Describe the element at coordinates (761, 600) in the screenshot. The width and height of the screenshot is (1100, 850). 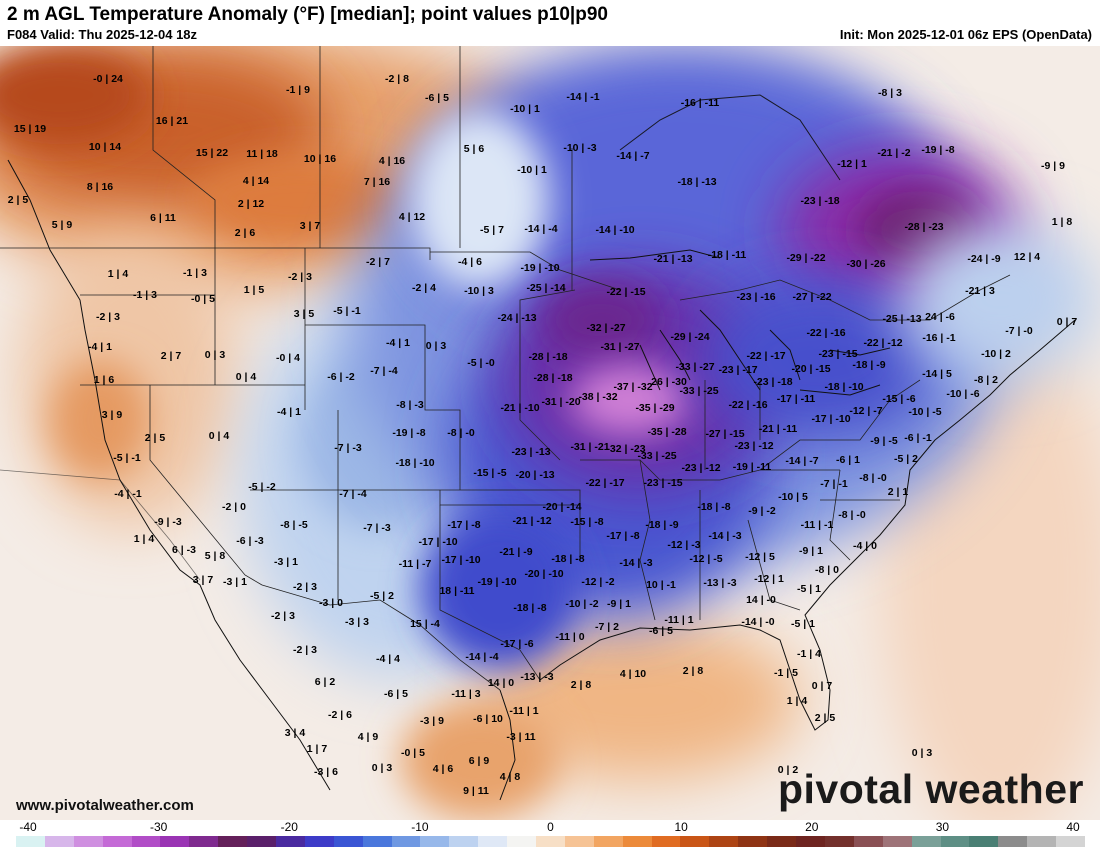
I see `point-value-label: 14 | -0` at that location.